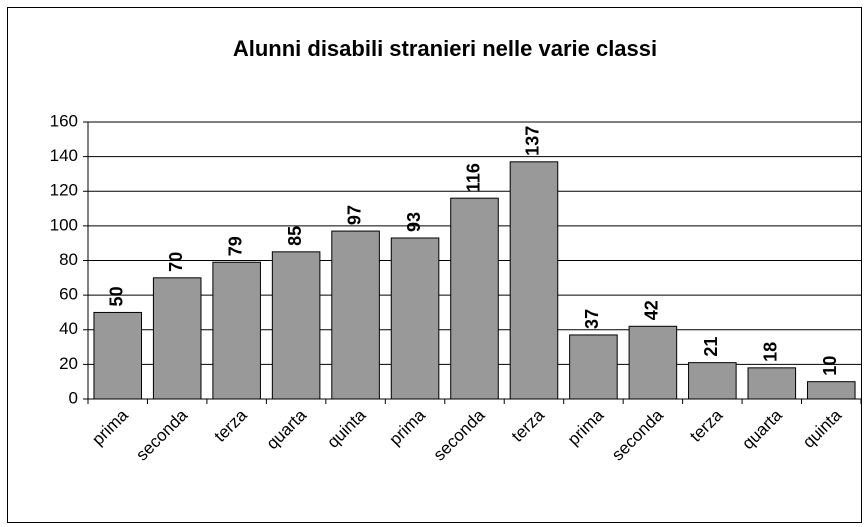  Describe the element at coordinates (64, 224) in the screenshot. I see `y-tick-label: 100` at that location.